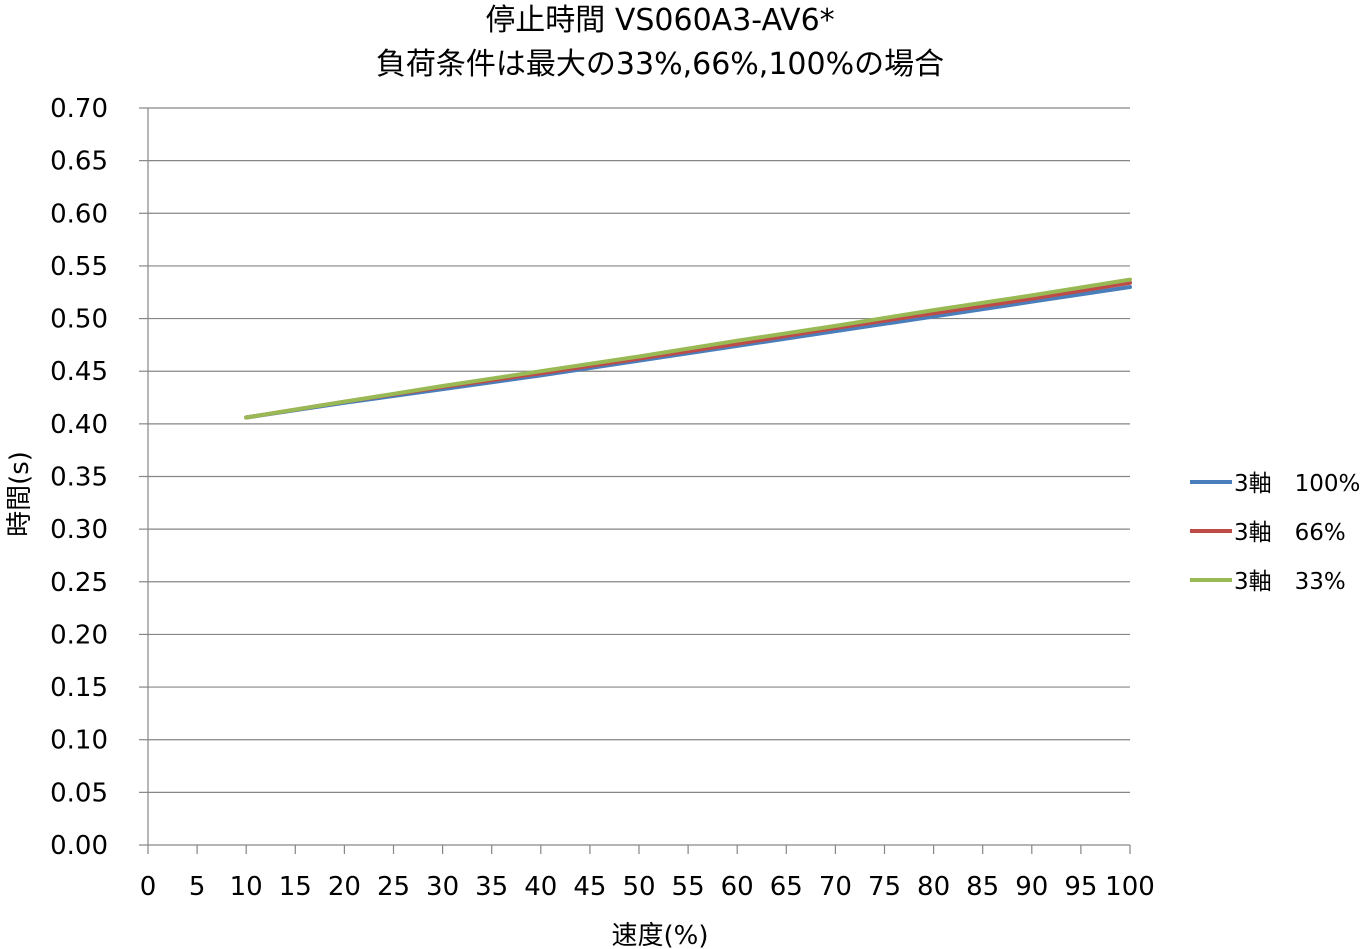 This screenshot has height=949, width=1364. What do you see at coordinates (688, 887) in the screenshot?
I see `x-tick-label: 55` at bounding box center [688, 887].